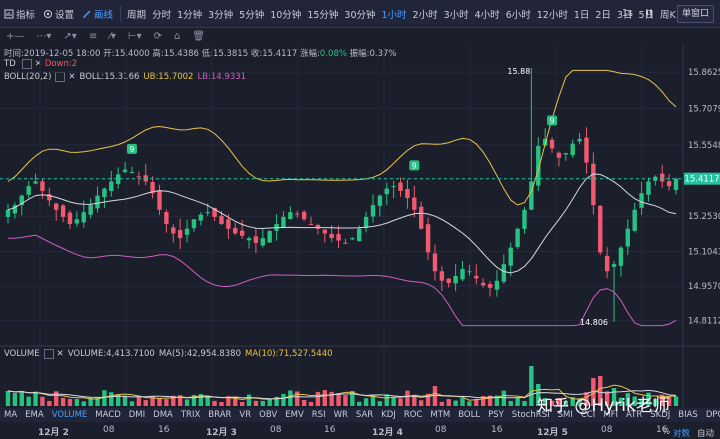 Image resolution: width=720 pixels, height=439 pixels. I want to click on indicator-tab: BOLL, so click(469, 415).